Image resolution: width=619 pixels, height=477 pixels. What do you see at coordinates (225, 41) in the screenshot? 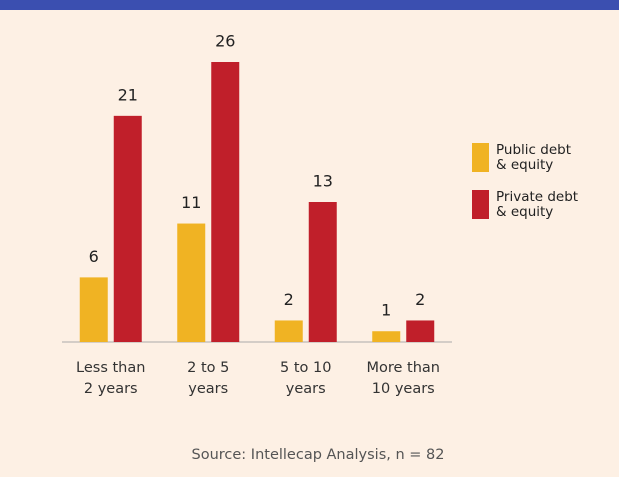
I see `value-label: 26` at bounding box center [225, 41].